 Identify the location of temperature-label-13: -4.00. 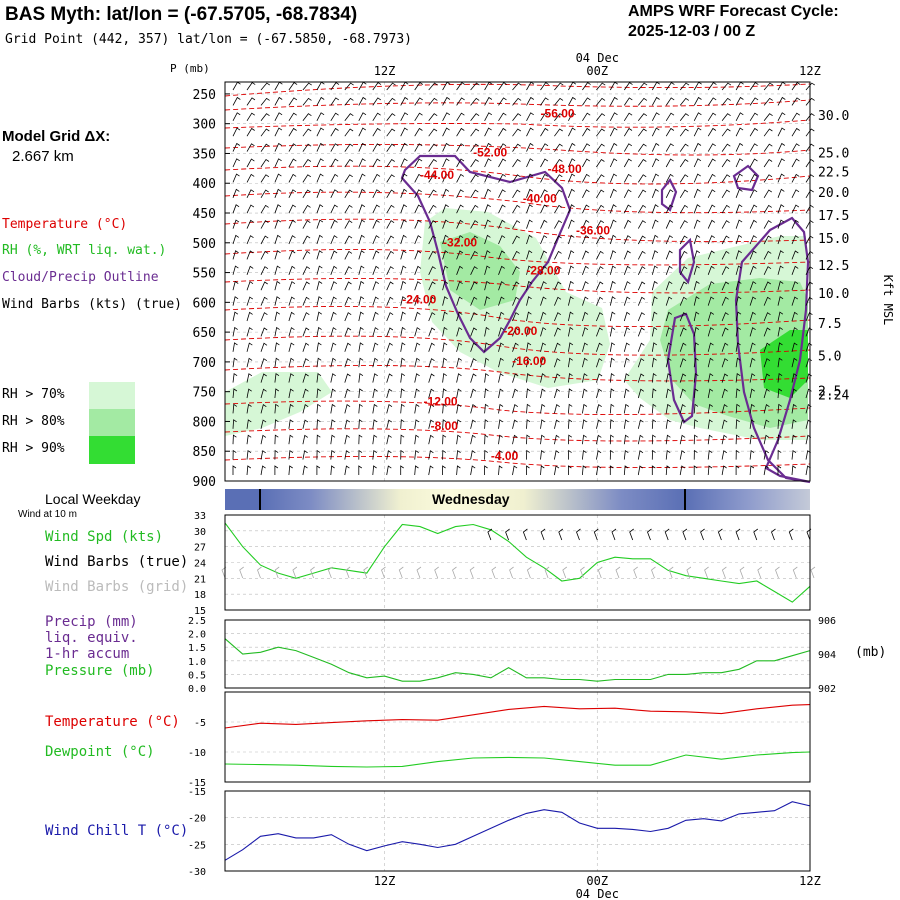
(505, 456).